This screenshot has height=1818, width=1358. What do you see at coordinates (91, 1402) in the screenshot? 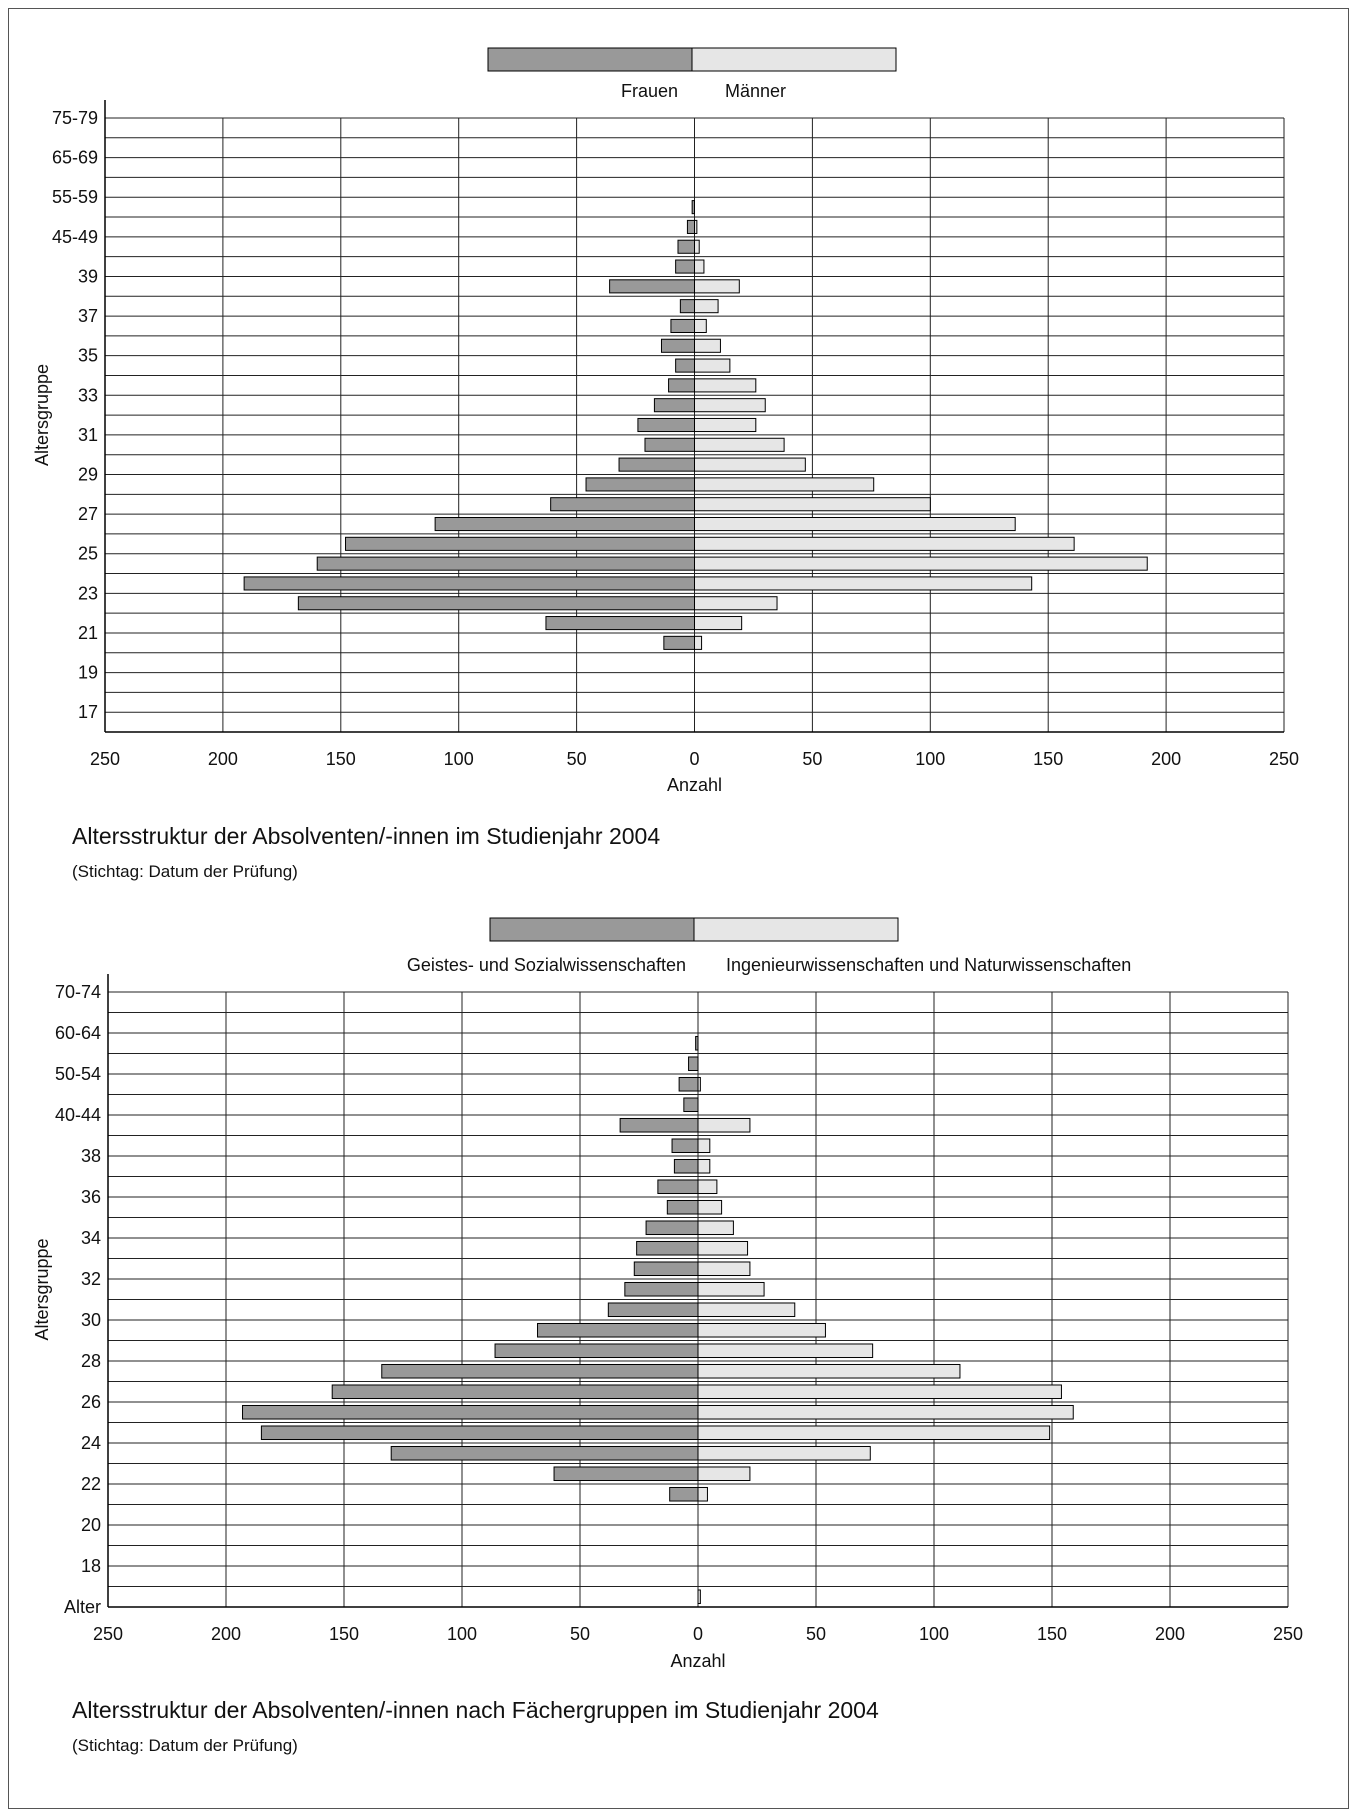
I see `chart2-y-tick-label: 26` at bounding box center [91, 1402].